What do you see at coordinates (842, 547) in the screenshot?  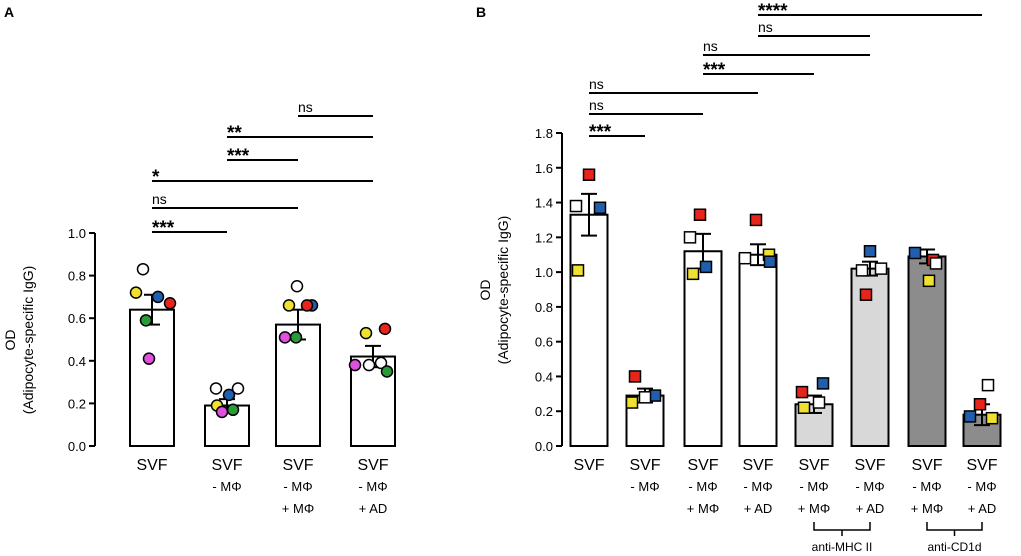 I see `treatment-label: anti-MHC II` at bounding box center [842, 547].